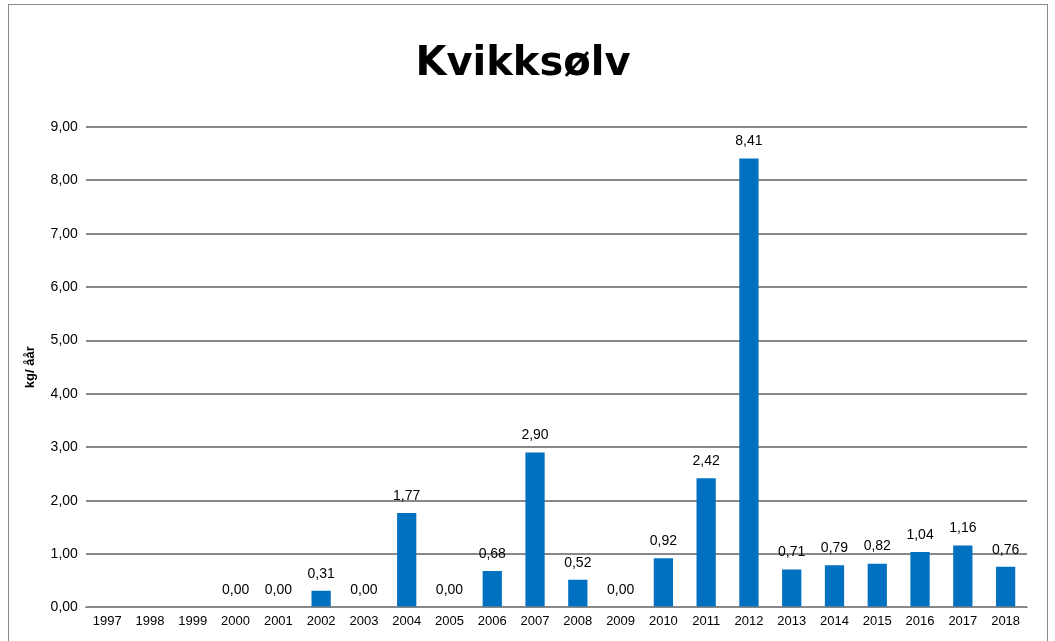 This screenshot has width=1055, height=641. Describe the element at coordinates (64, 552) in the screenshot. I see `y-tick-label: 1,00` at that location.